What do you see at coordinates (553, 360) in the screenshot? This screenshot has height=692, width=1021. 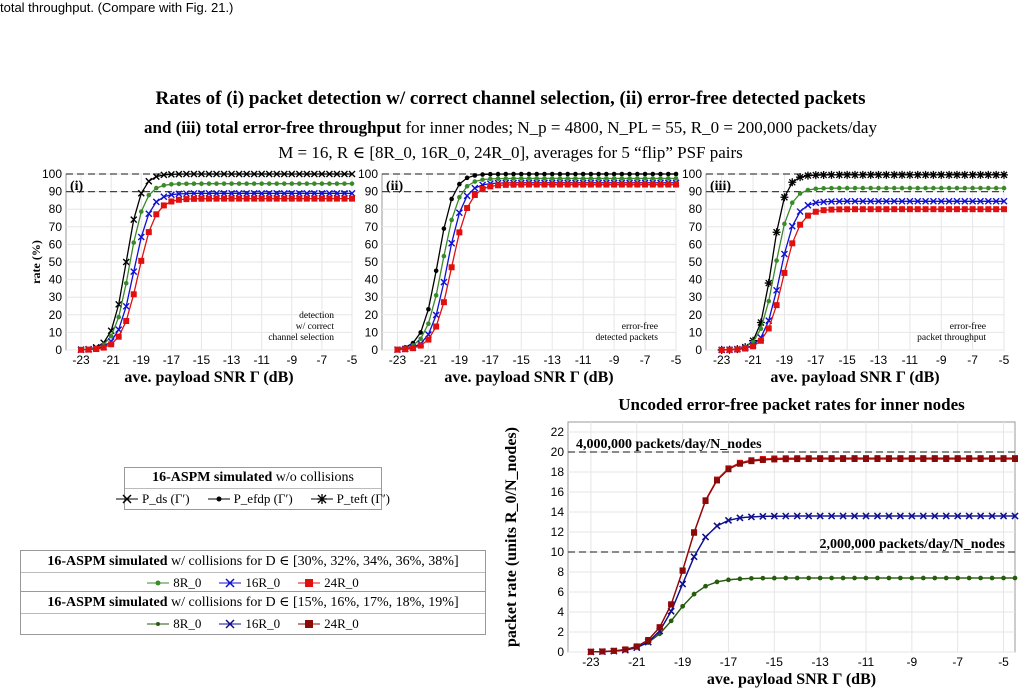 I see `x-tick-label: -13` at bounding box center [553, 360].